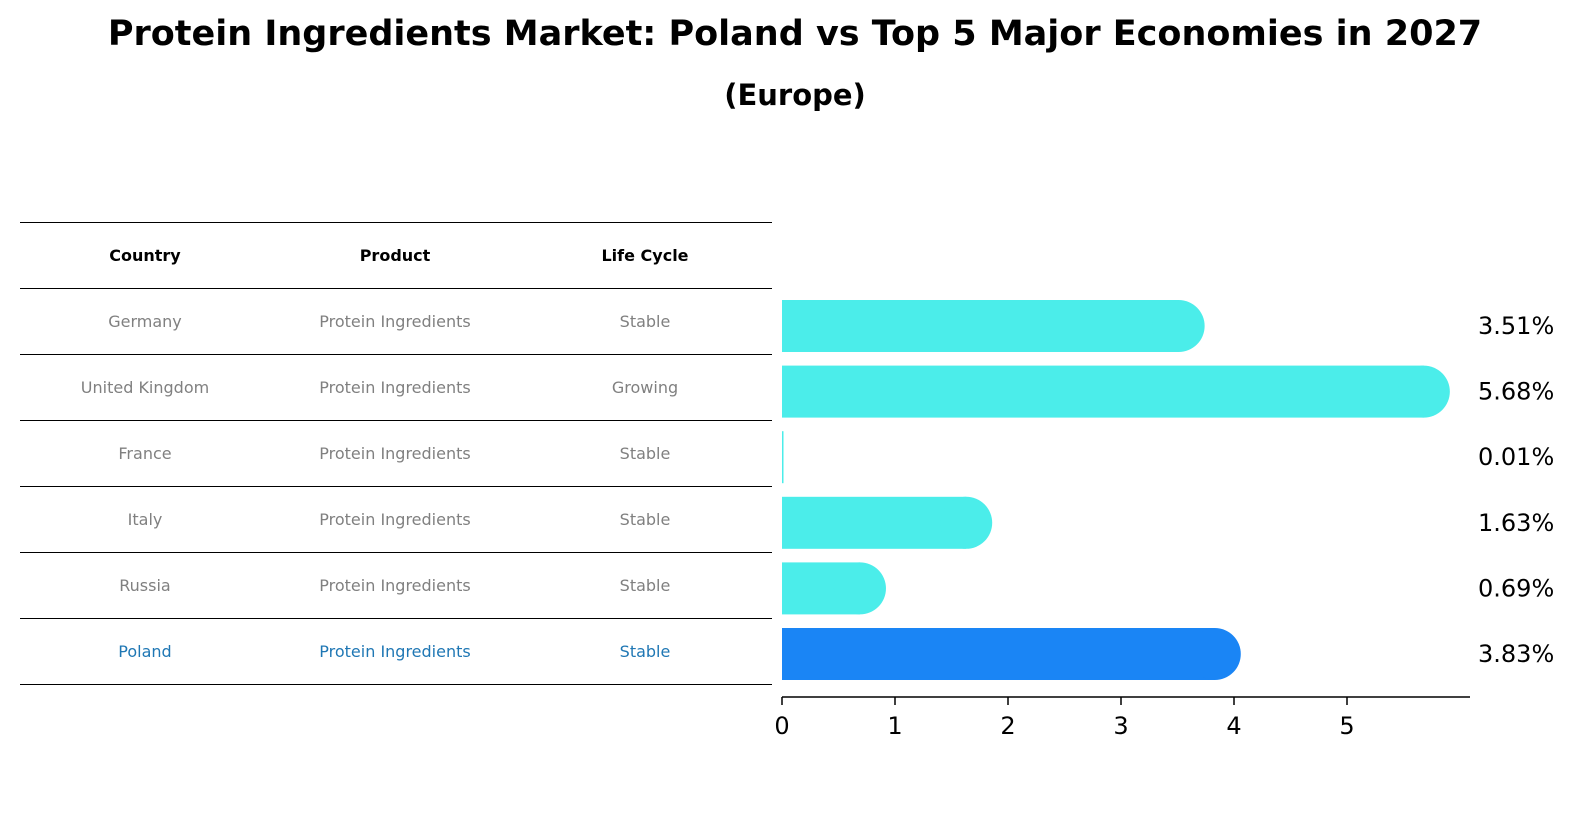 The width and height of the screenshot is (1590, 823). Describe the element at coordinates (1233, 726) in the screenshot. I see `x-tick-label: 4` at that location.